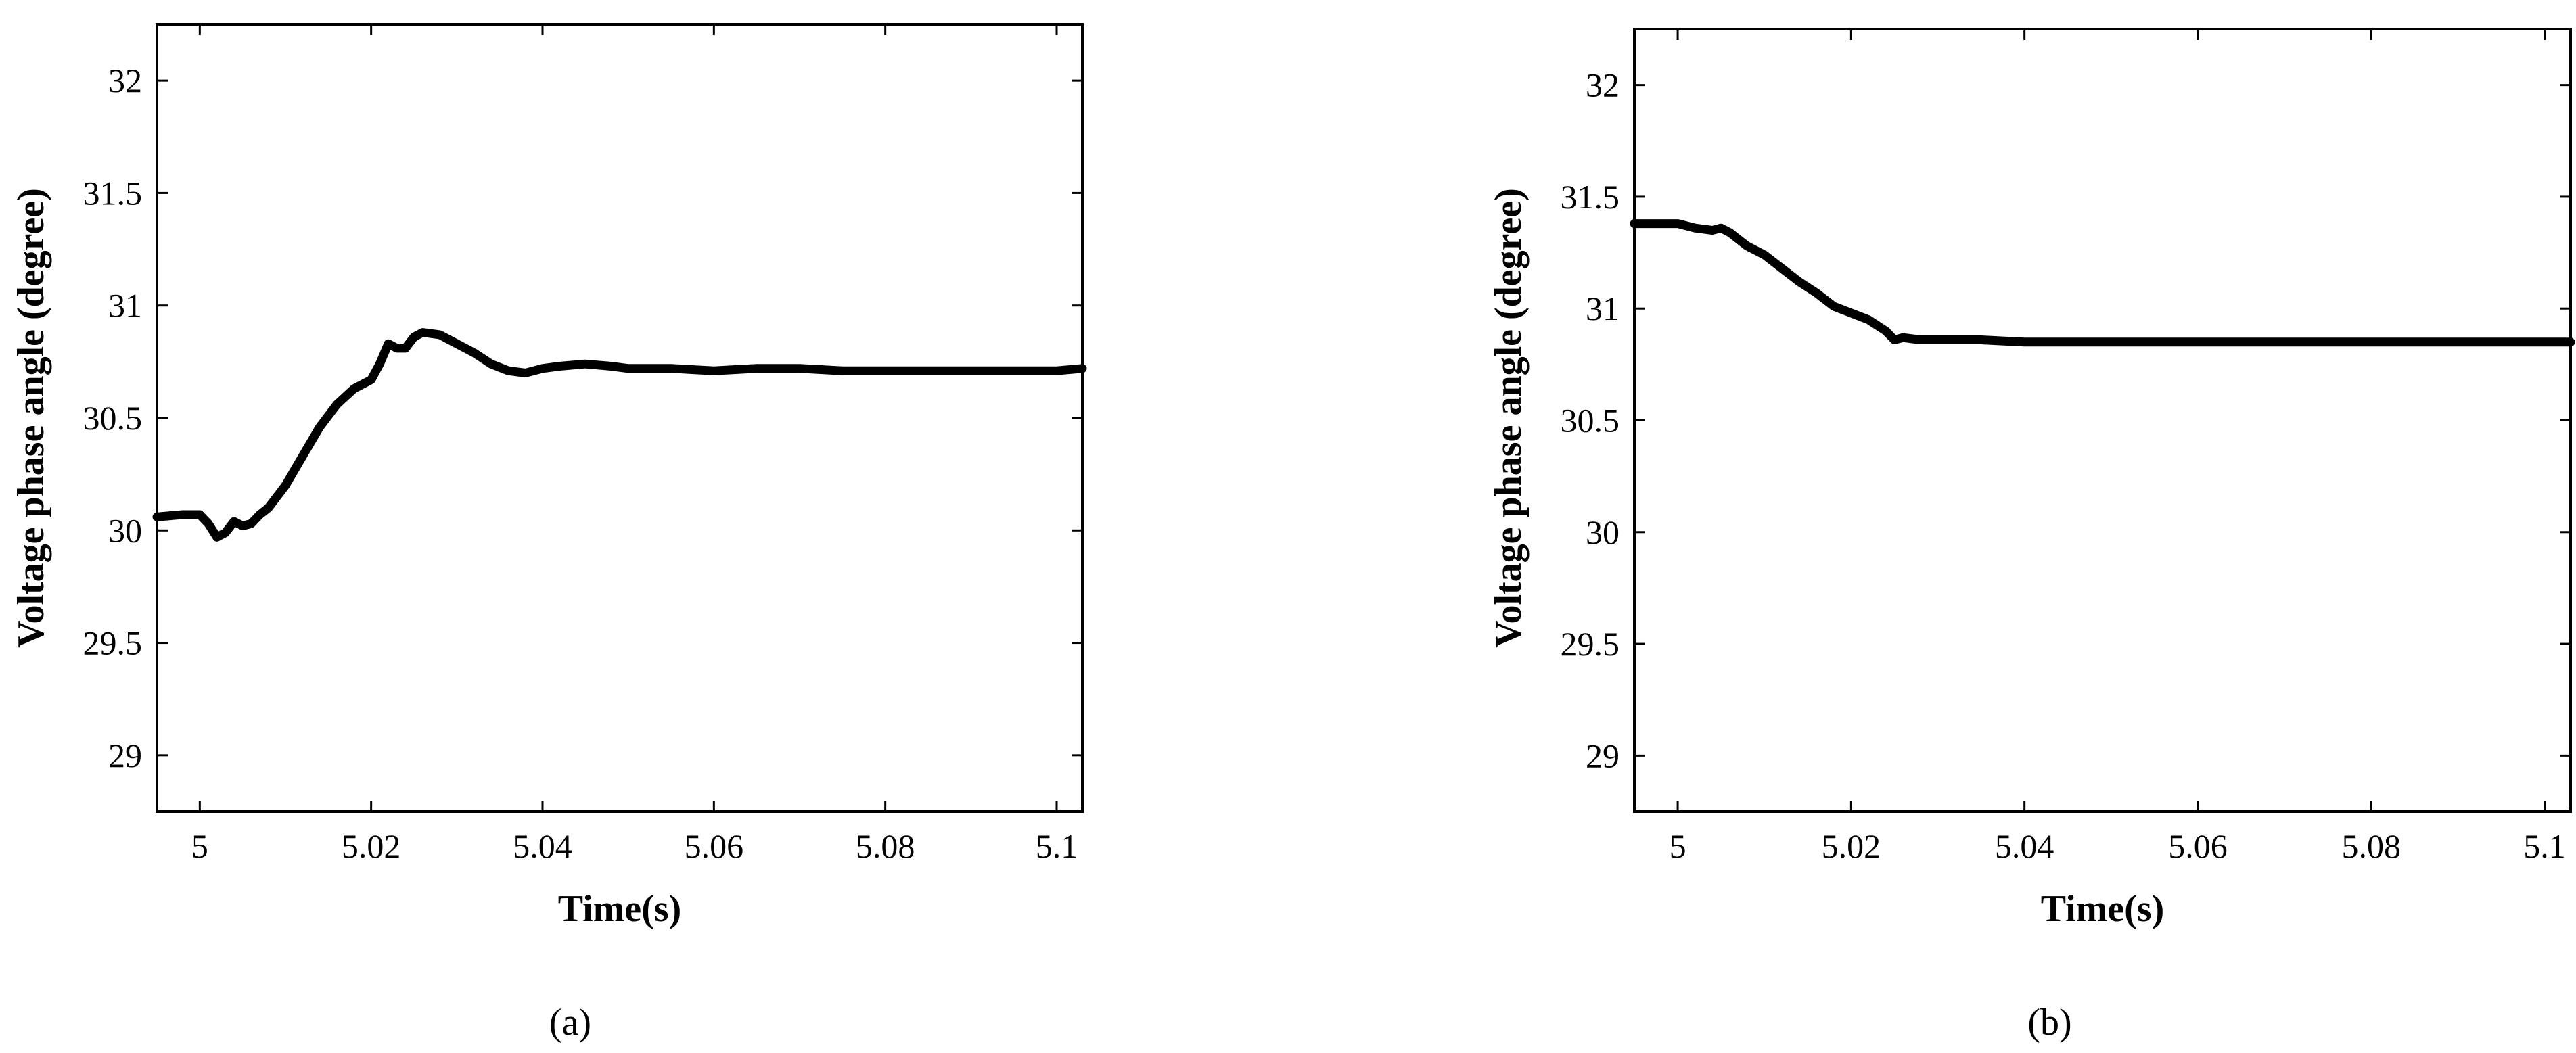  What do you see at coordinates (570, 1023) in the screenshot?
I see `panel-caption: (a)` at bounding box center [570, 1023].